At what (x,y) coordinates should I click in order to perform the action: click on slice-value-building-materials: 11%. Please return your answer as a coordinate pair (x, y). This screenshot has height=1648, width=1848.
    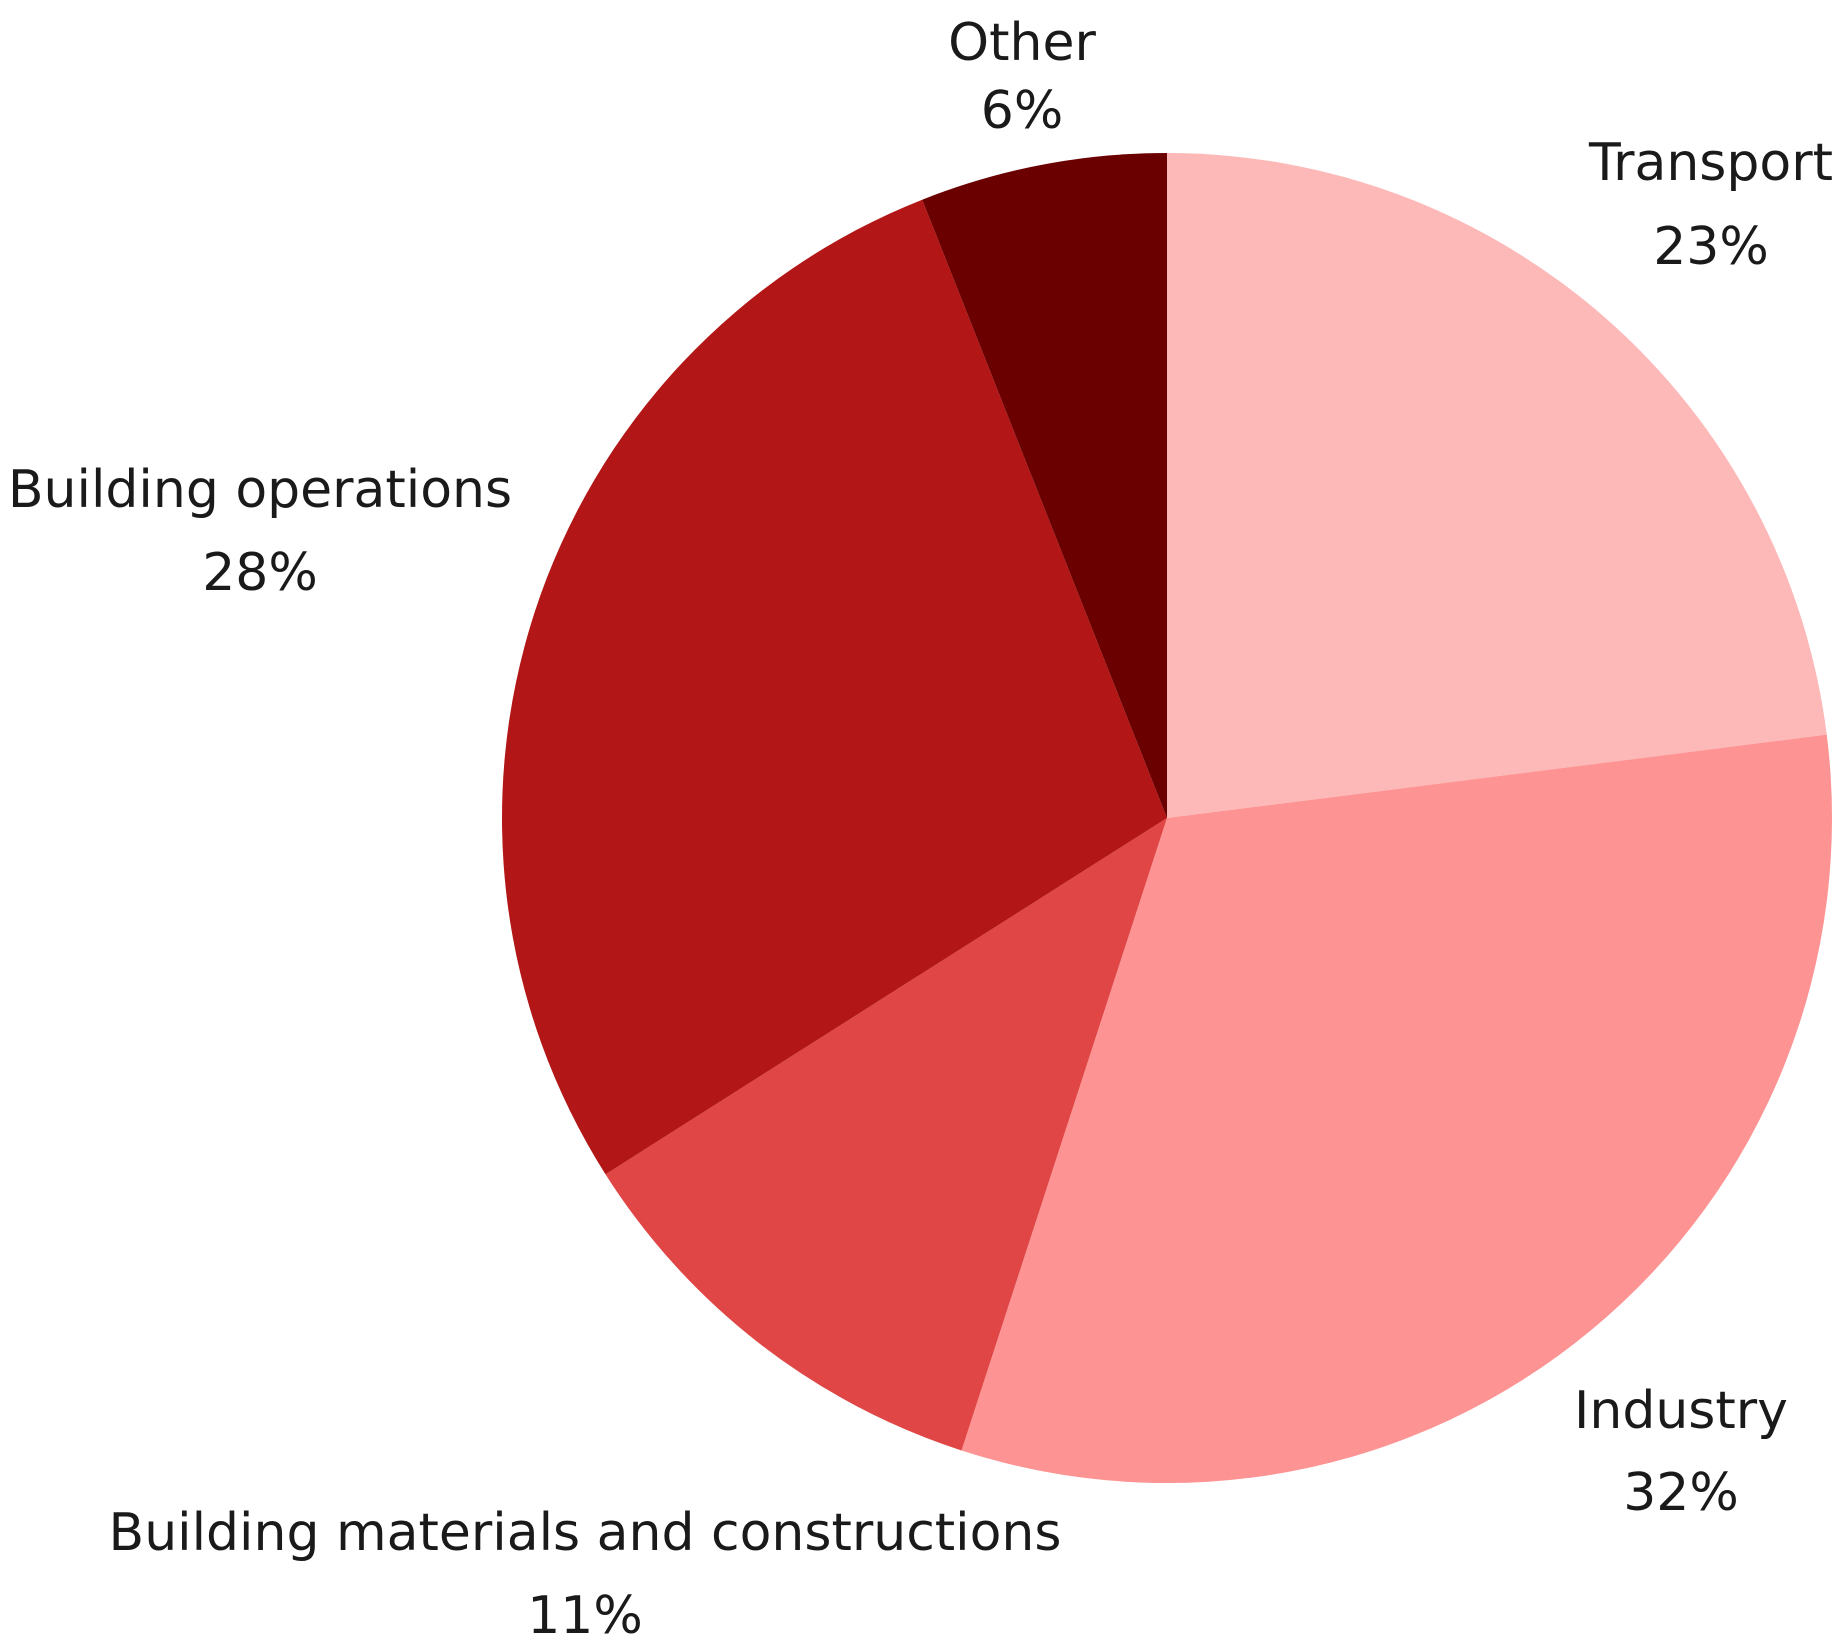
    Looking at the image, I should click on (585, 1616).